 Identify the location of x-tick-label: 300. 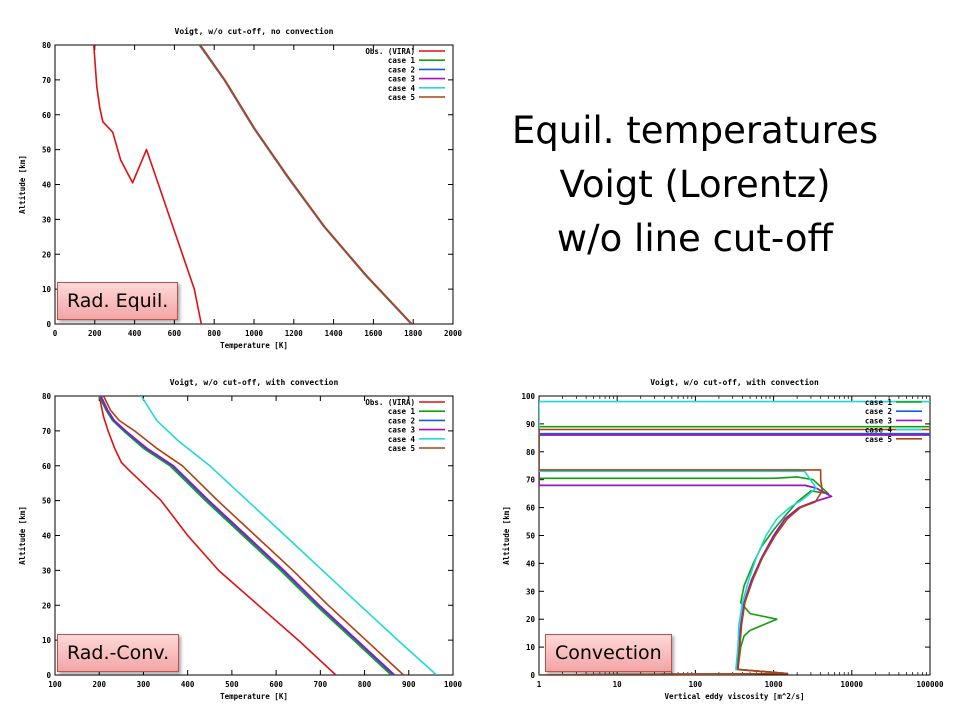
(144, 684).